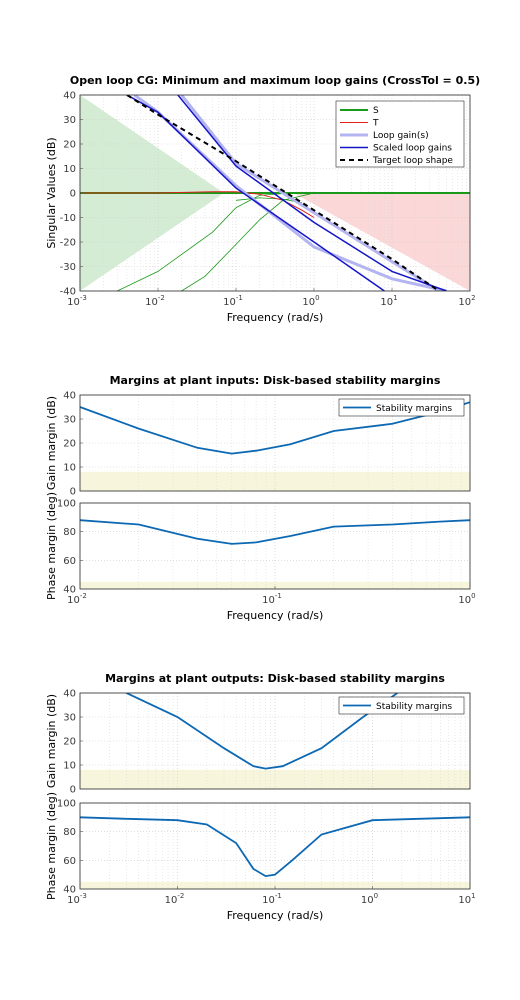  I want to click on chart1-plot-area, so click(275, 193).